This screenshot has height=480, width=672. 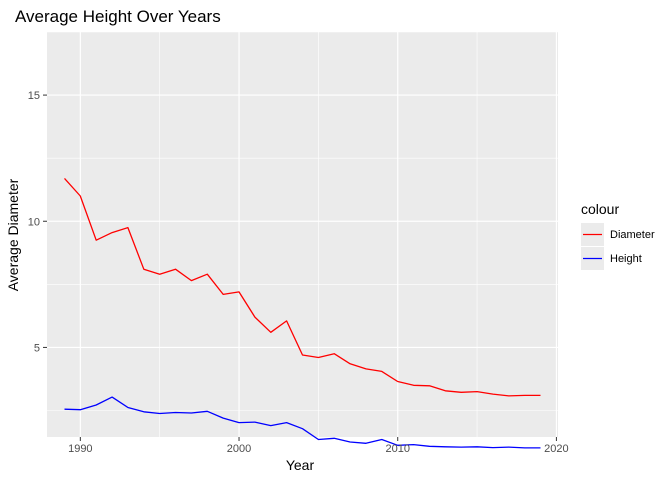 I want to click on series-line-height, so click(x=302, y=422).